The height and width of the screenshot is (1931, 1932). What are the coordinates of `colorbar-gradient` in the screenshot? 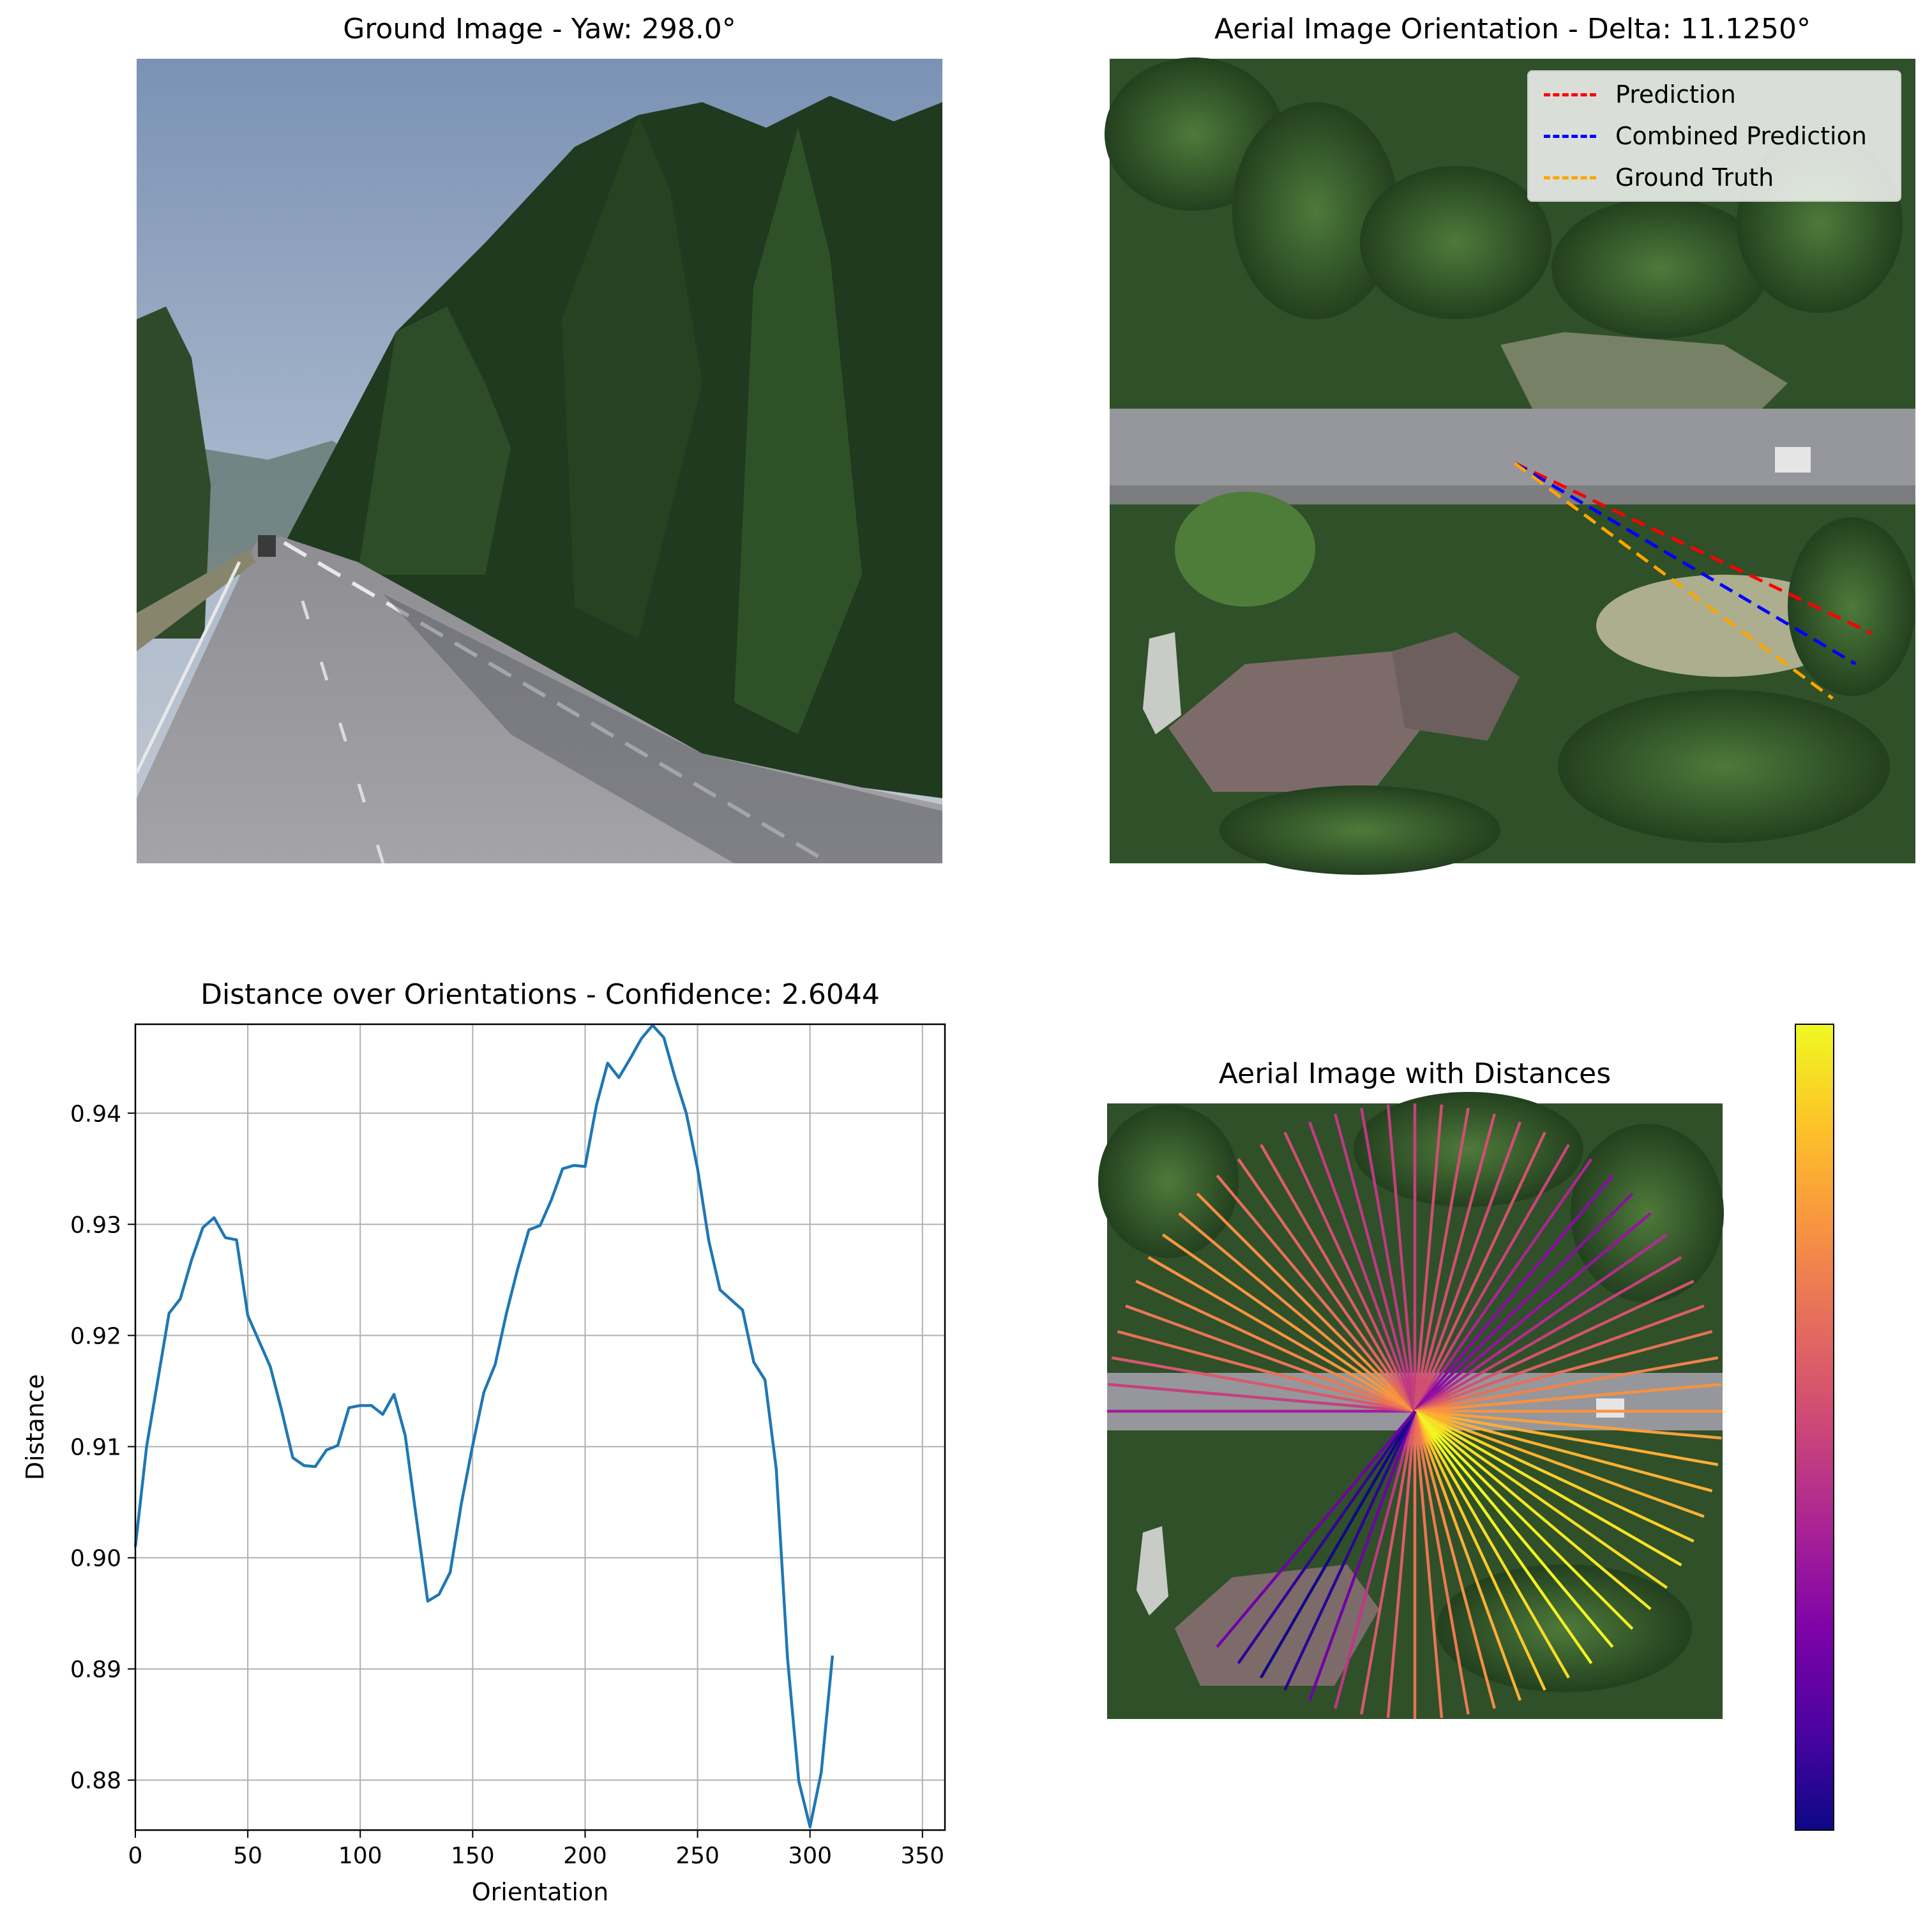 It's located at (1814, 1427).